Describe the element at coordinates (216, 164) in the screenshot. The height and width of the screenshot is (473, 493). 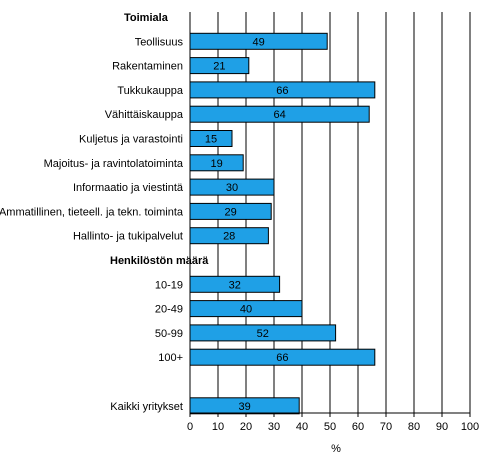
I see `data-label: 19` at that location.